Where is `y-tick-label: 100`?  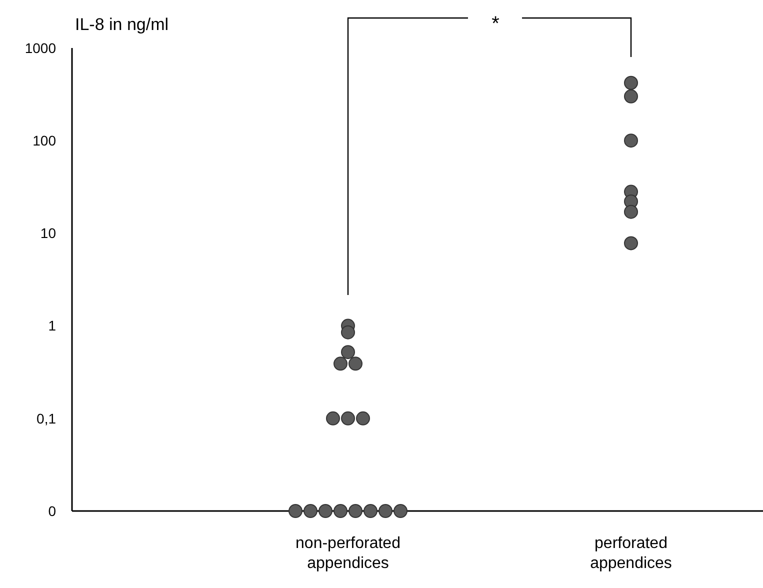 y-tick-label: 100 is located at coordinates (44, 140).